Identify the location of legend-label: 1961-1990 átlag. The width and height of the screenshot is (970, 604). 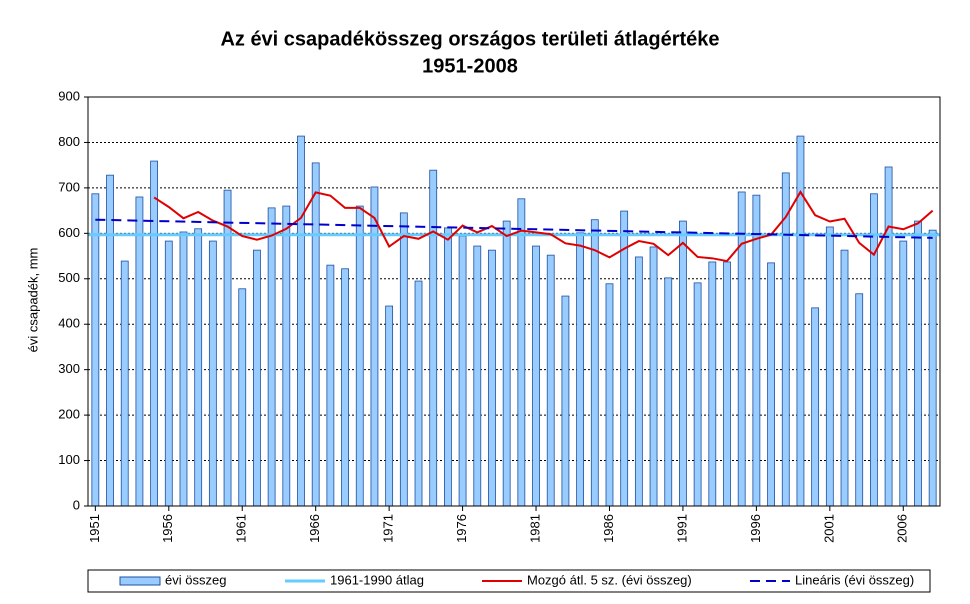
(377, 579).